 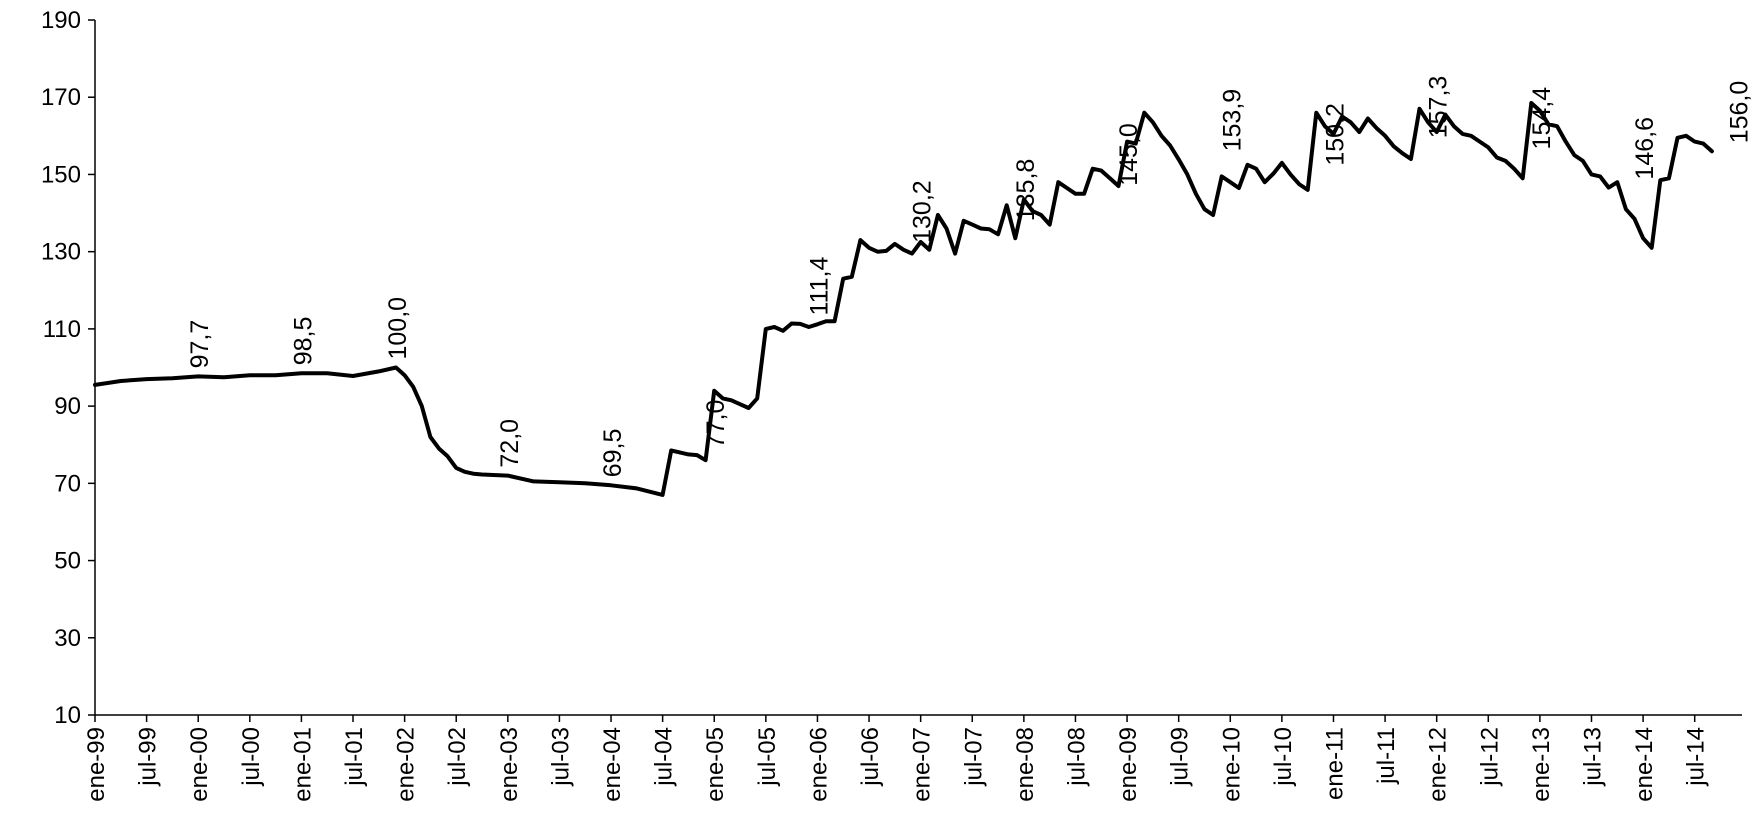 What do you see at coordinates (1740, 112) in the screenshot?
I see `data-label: 156,0` at bounding box center [1740, 112].